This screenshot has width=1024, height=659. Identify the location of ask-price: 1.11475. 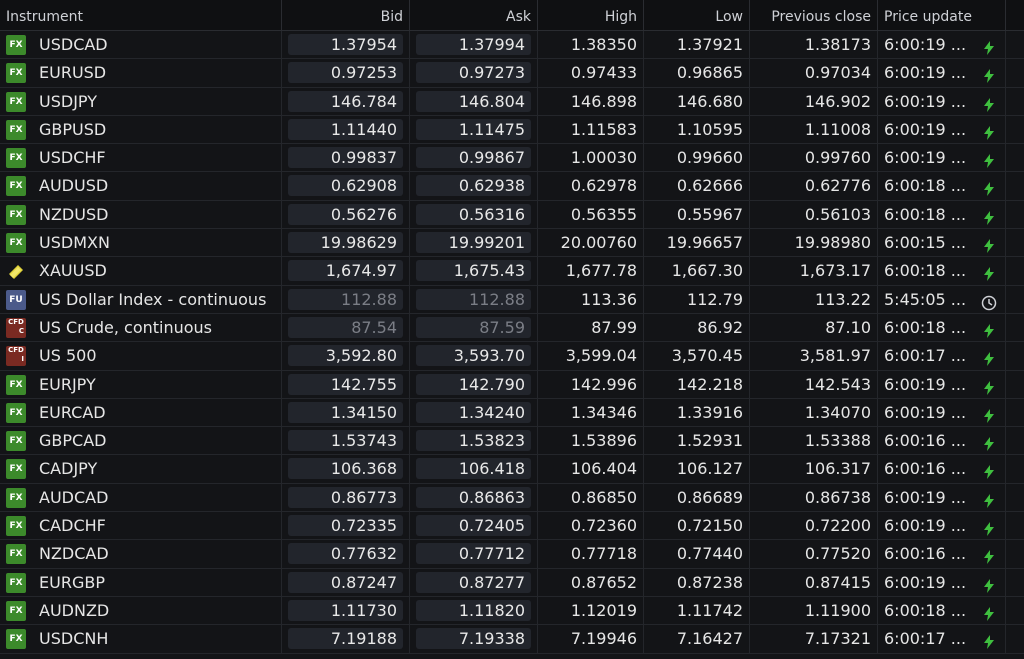
(473, 129).